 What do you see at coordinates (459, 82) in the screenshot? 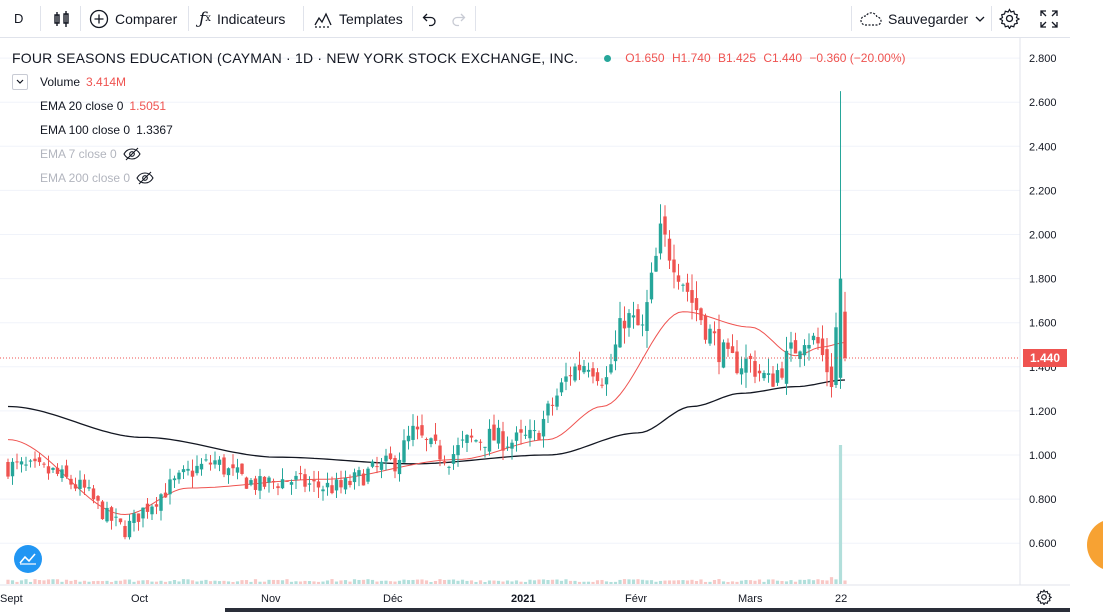
I see `volume-row: Volume 3.414M` at bounding box center [459, 82].